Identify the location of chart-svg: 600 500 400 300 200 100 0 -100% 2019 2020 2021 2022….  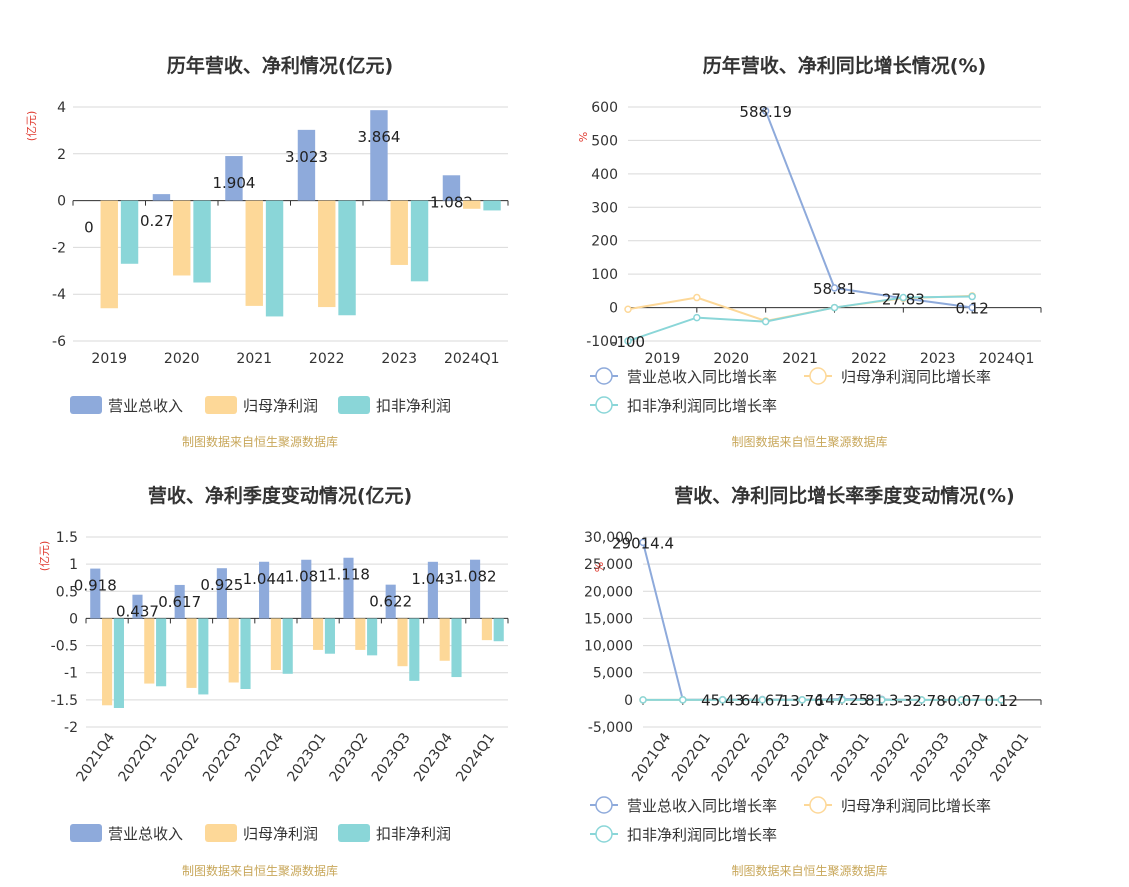
(809, 257).